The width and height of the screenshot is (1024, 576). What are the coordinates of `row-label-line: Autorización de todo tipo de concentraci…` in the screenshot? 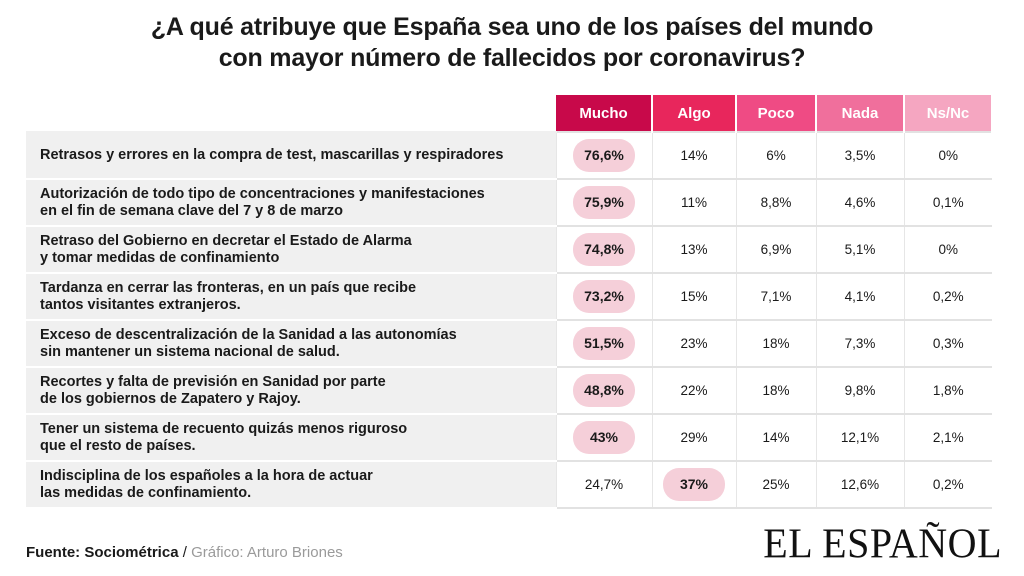 It's located at (262, 193).